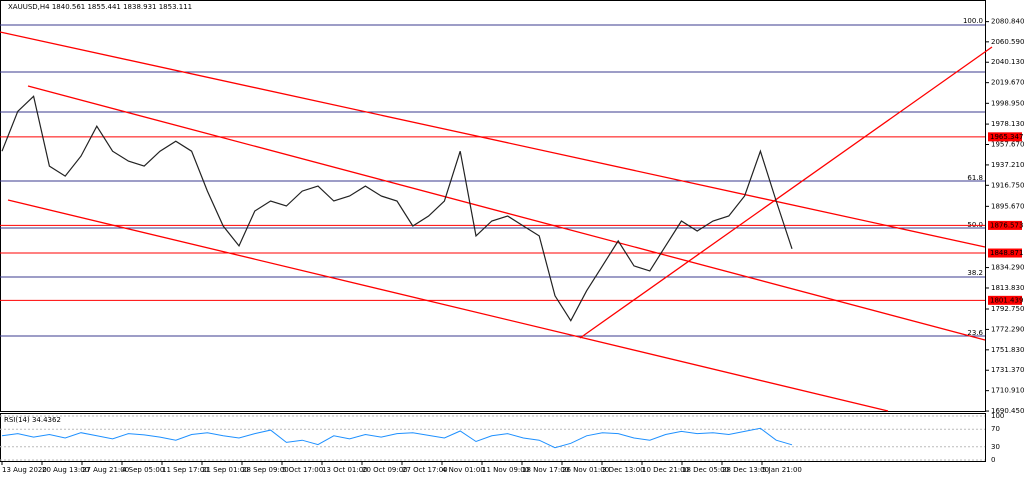  Describe the element at coordinates (1007, 350) in the screenshot. I see `y-tick-label: 1751.830` at that location.